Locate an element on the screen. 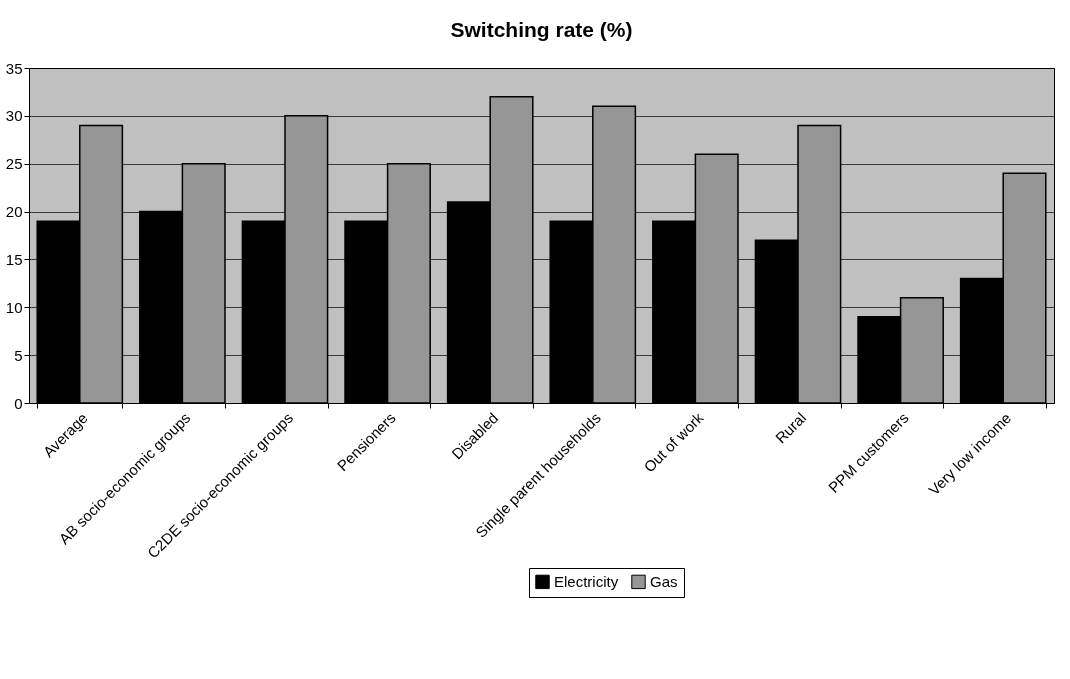  y-tick-label: 25 is located at coordinates (14, 164).